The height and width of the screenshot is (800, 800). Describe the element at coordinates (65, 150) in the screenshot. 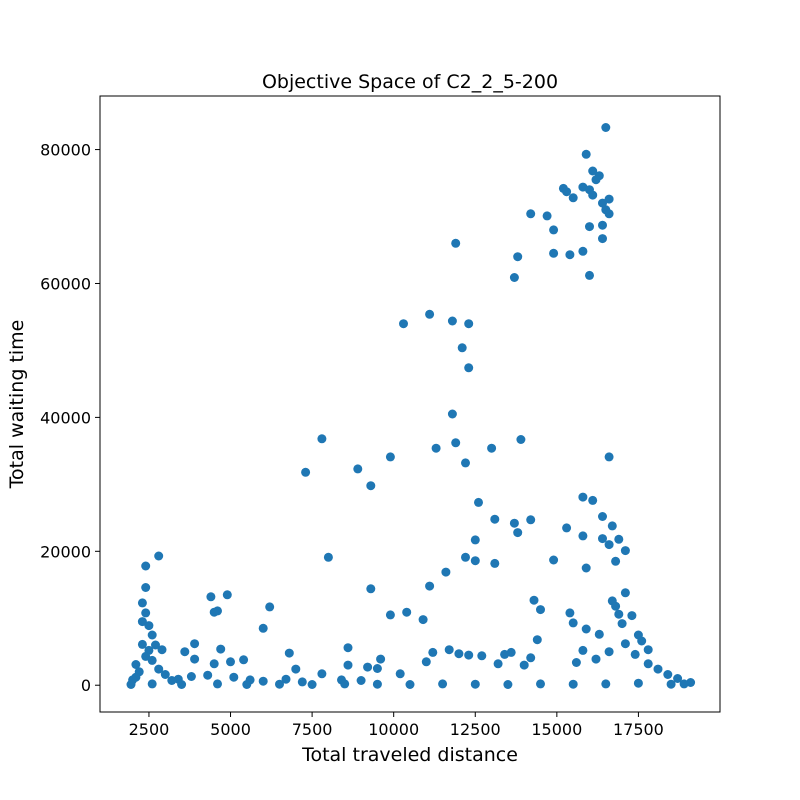

I see `y-tick-label: 80000` at that location.